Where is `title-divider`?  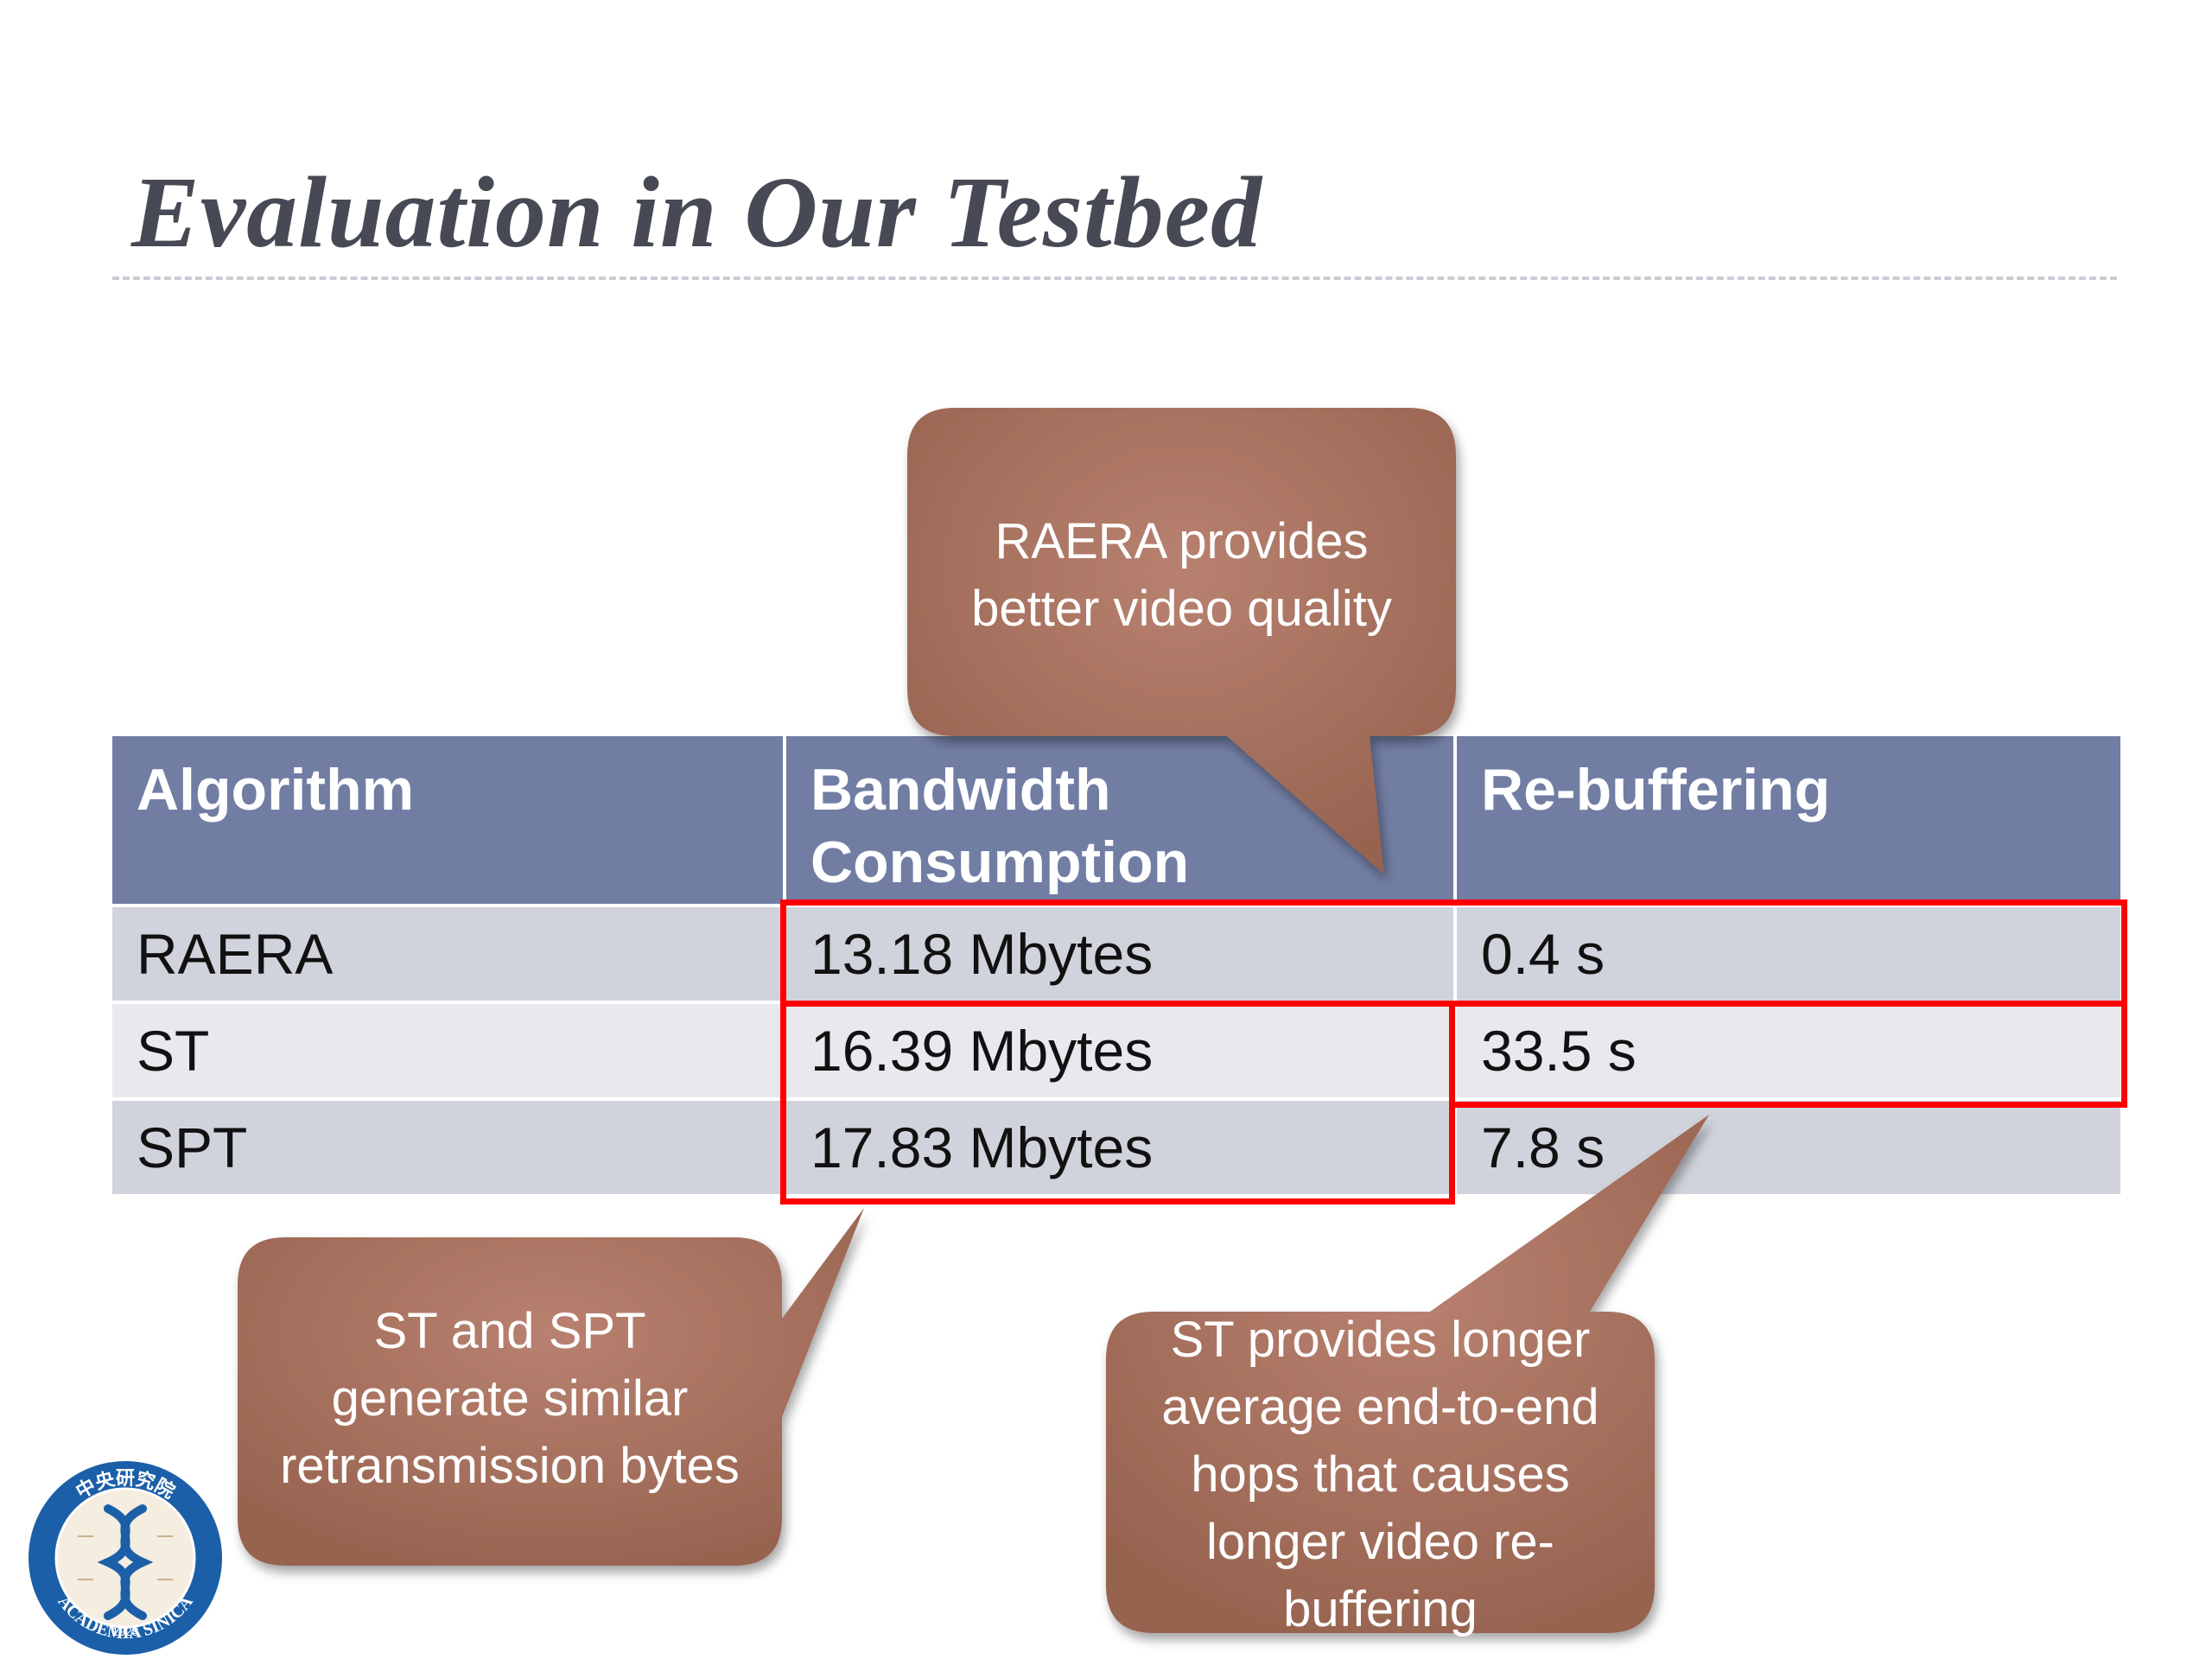
title-divider is located at coordinates (1114, 278).